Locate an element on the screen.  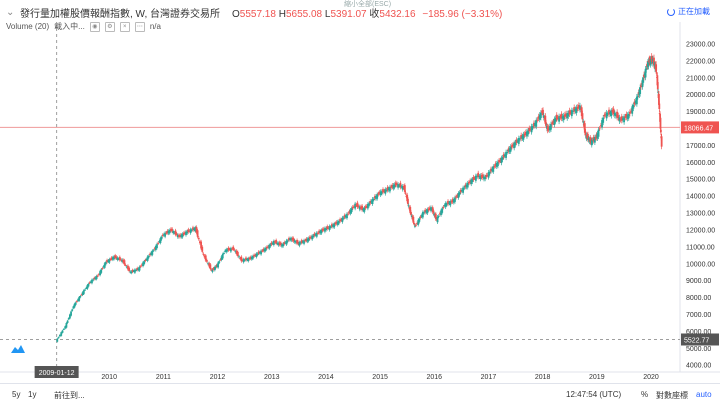
log-scale-toggle: 對數座標 is located at coordinates (672, 395).